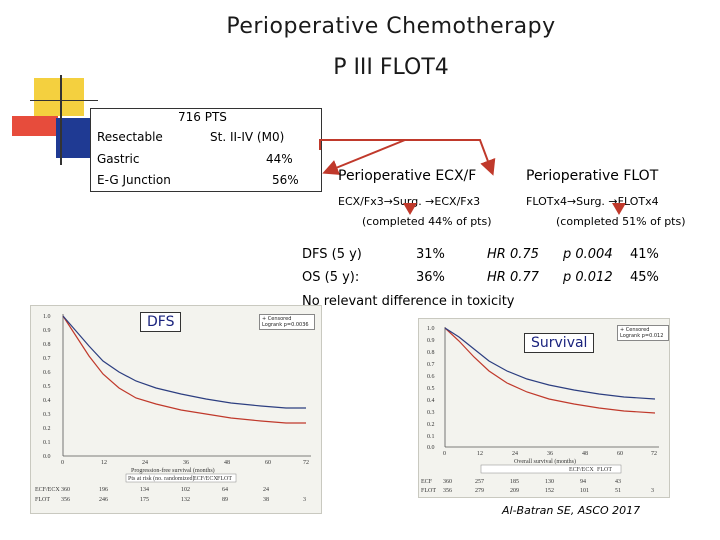 Image resolution: width=720 pixels, height=540 pixels. What do you see at coordinates (545, 461) in the screenshot?
I see `os-x-label: Overall survival (months)` at bounding box center [545, 461].